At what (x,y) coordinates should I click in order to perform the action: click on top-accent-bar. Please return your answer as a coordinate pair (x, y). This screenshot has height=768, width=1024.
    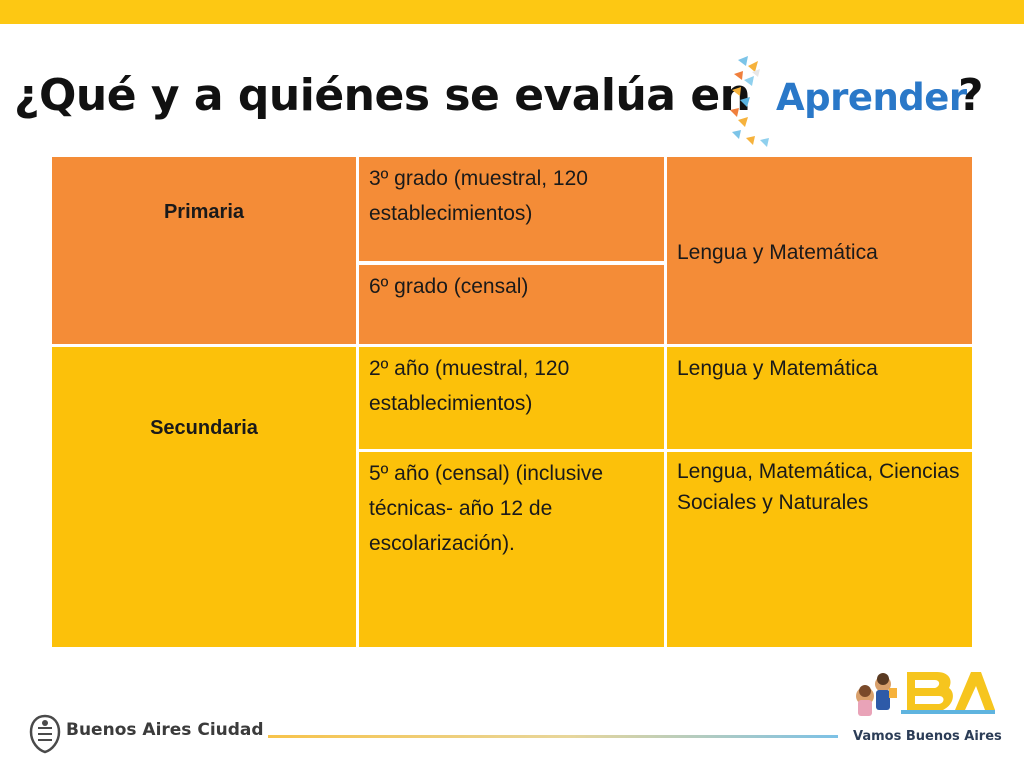
    Looking at the image, I should click on (512, 12).